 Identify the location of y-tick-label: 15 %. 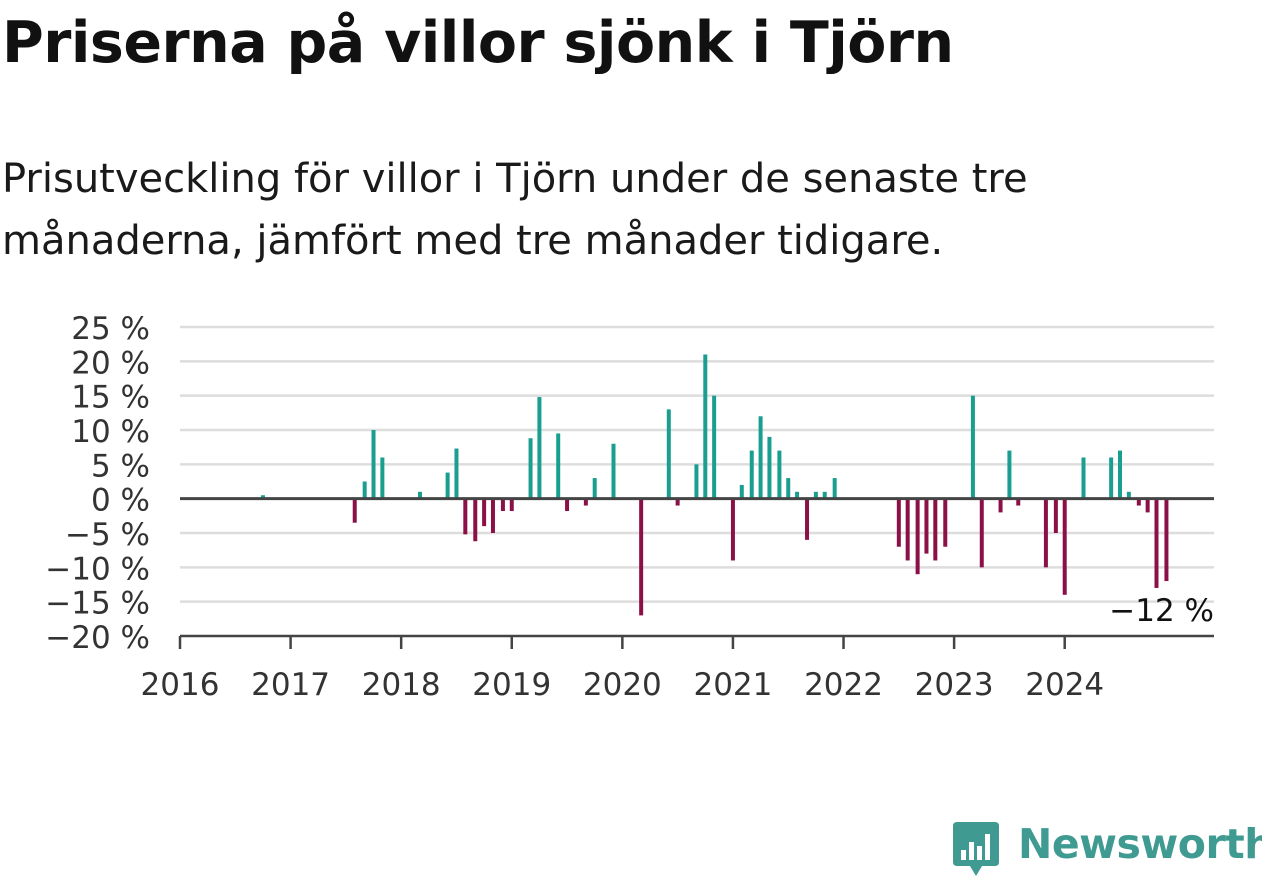
(110, 398).